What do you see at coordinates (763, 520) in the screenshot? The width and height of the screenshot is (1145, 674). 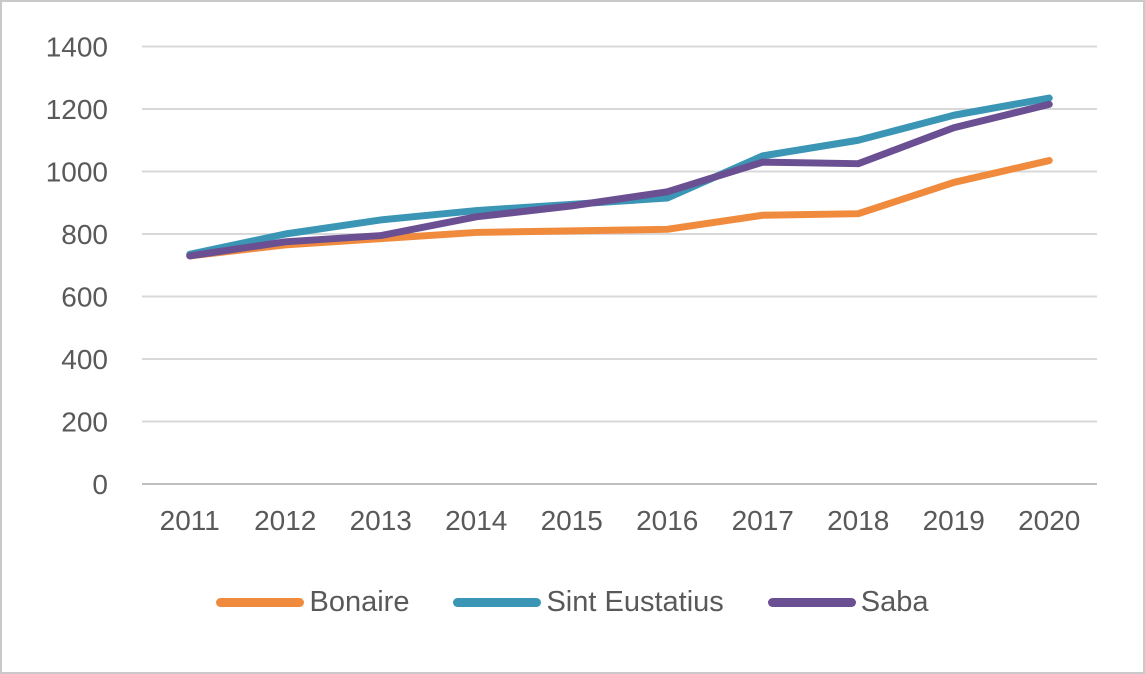 I see `x-tick-label: 2017` at bounding box center [763, 520].